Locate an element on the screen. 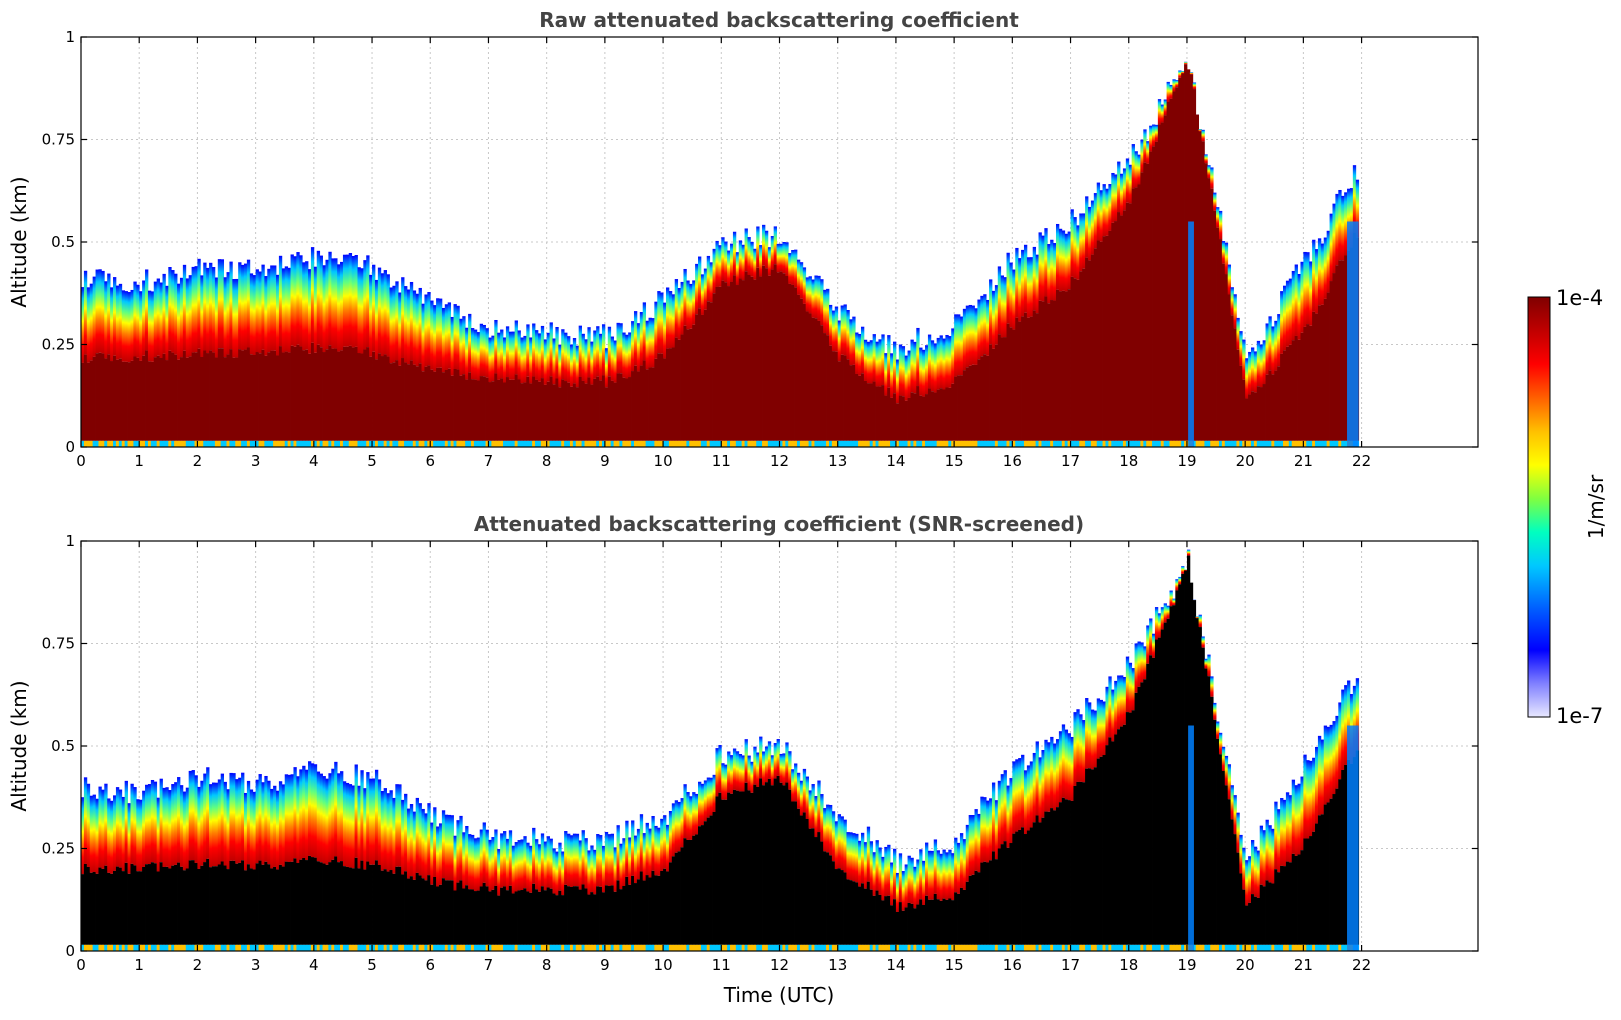 Image resolution: width=1621 pixels, height=1020 pixels. x-tick-label: 8 is located at coordinates (547, 965).